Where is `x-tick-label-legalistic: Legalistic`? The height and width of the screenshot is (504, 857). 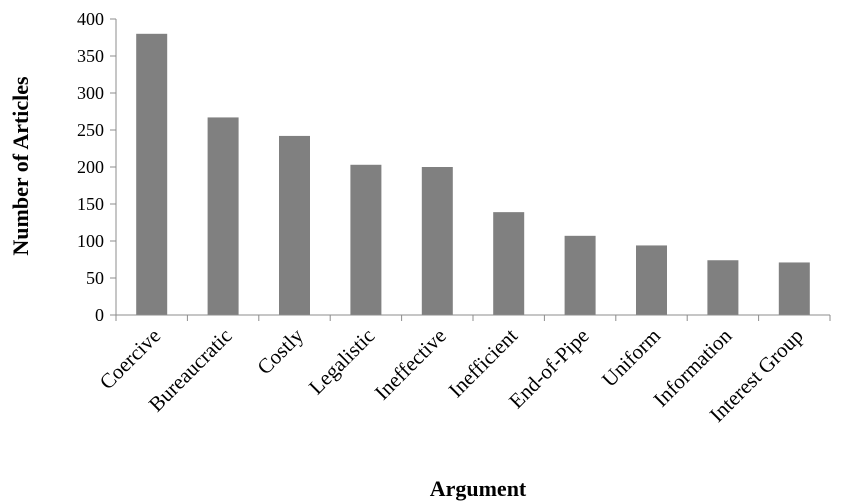 x-tick-label-legalistic: Legalistic is located at coordinates (342, 362).